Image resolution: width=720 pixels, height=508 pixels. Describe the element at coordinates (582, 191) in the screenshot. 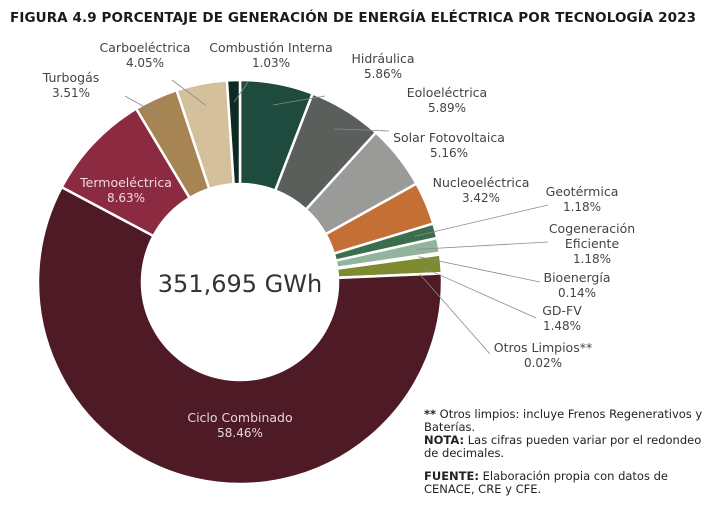

I see `slice-name-label-geotermica: Geotérmica` at that location.